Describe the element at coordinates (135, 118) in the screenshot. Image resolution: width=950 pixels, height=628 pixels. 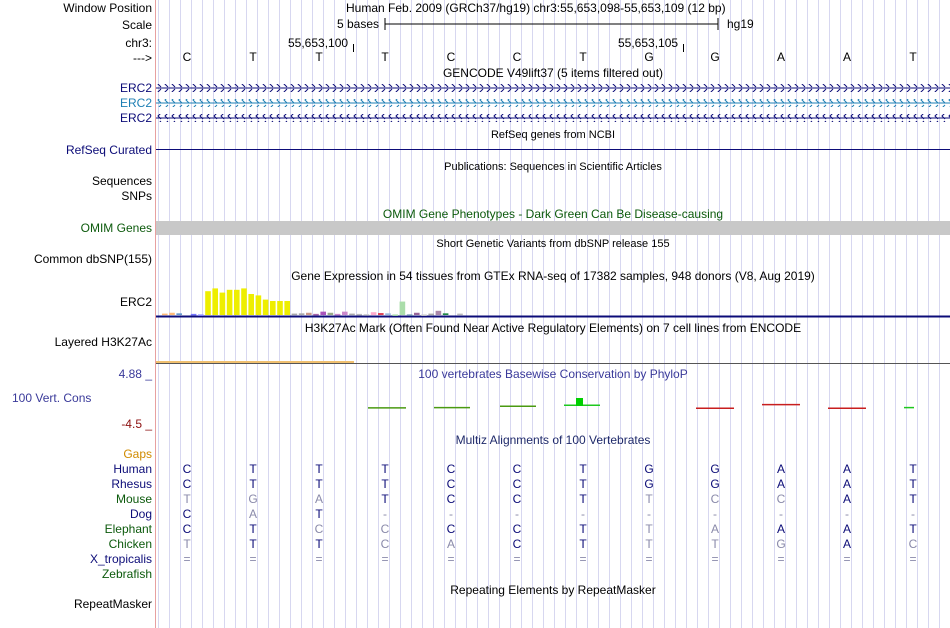
I see `gencode-item-label-3: ERC2` at that location.